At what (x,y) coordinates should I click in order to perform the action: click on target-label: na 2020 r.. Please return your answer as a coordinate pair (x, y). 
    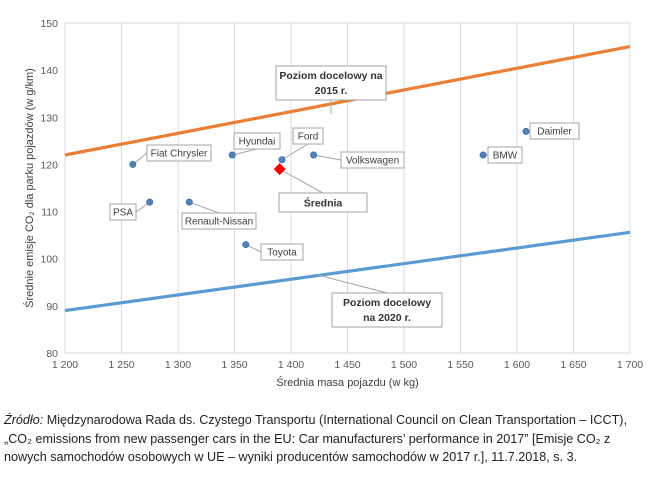
    Looking at the image, I should click on (387, 318).